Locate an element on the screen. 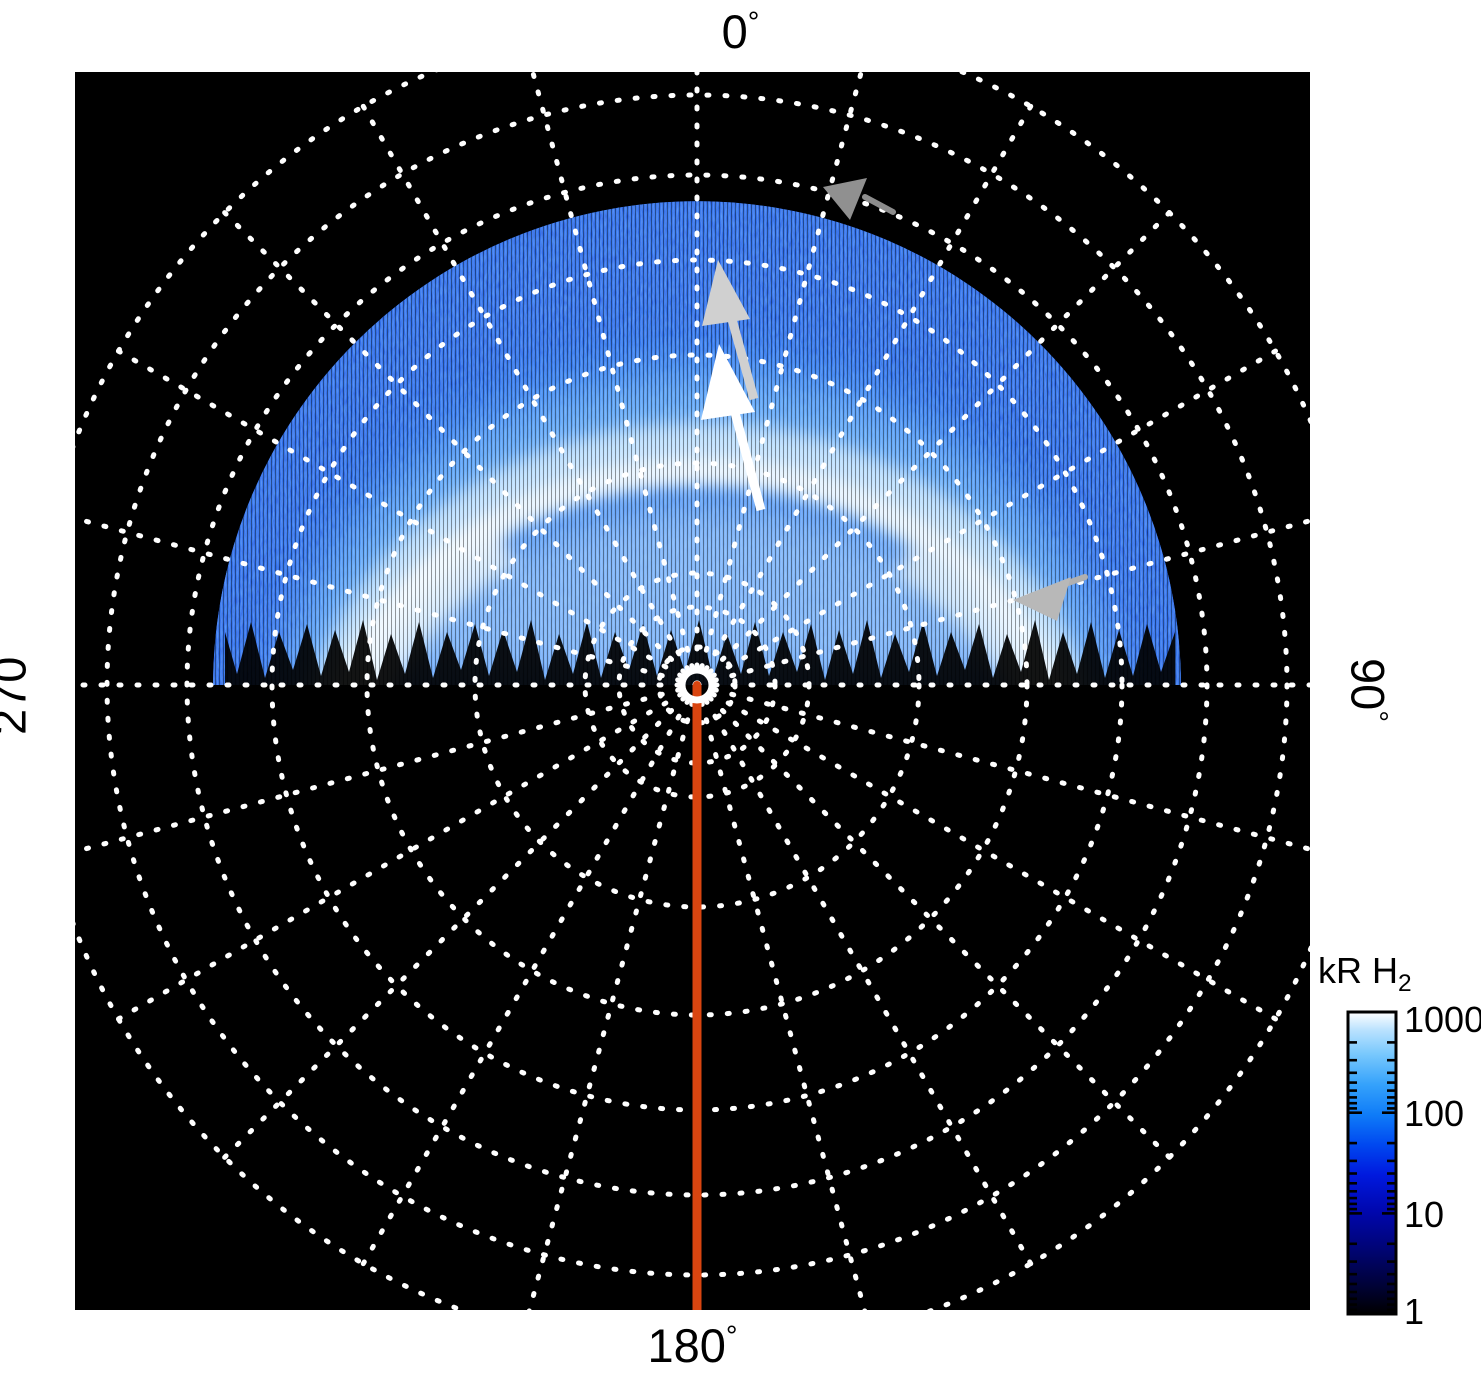 The height and width of the screenshot is (1384, 1481). colorbar-frame is located at coordinates (1372, 1163).